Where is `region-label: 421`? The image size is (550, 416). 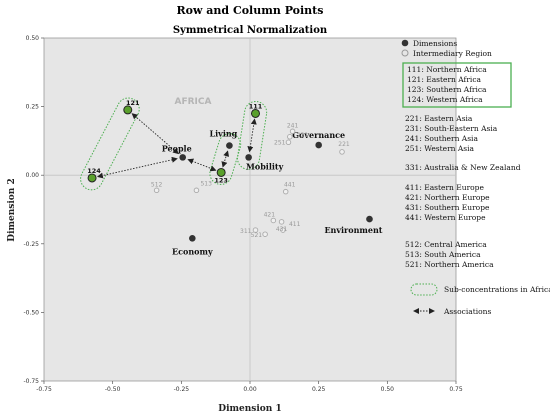 region-label: 421 is located at coordinates (270, 214).